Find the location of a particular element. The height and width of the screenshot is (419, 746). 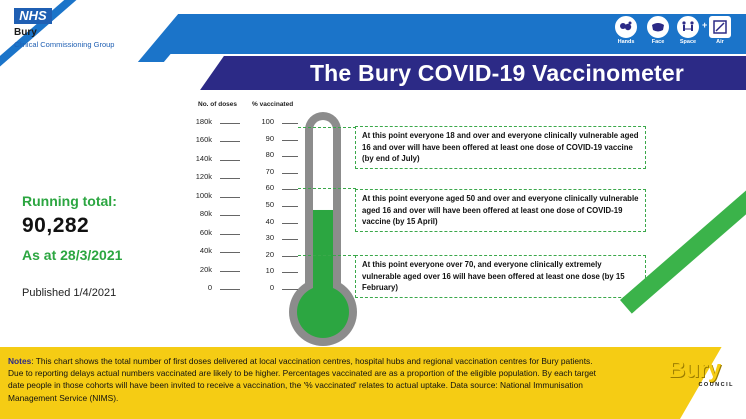

hands-icon-group: Hands is located at coordinates (626, 30).